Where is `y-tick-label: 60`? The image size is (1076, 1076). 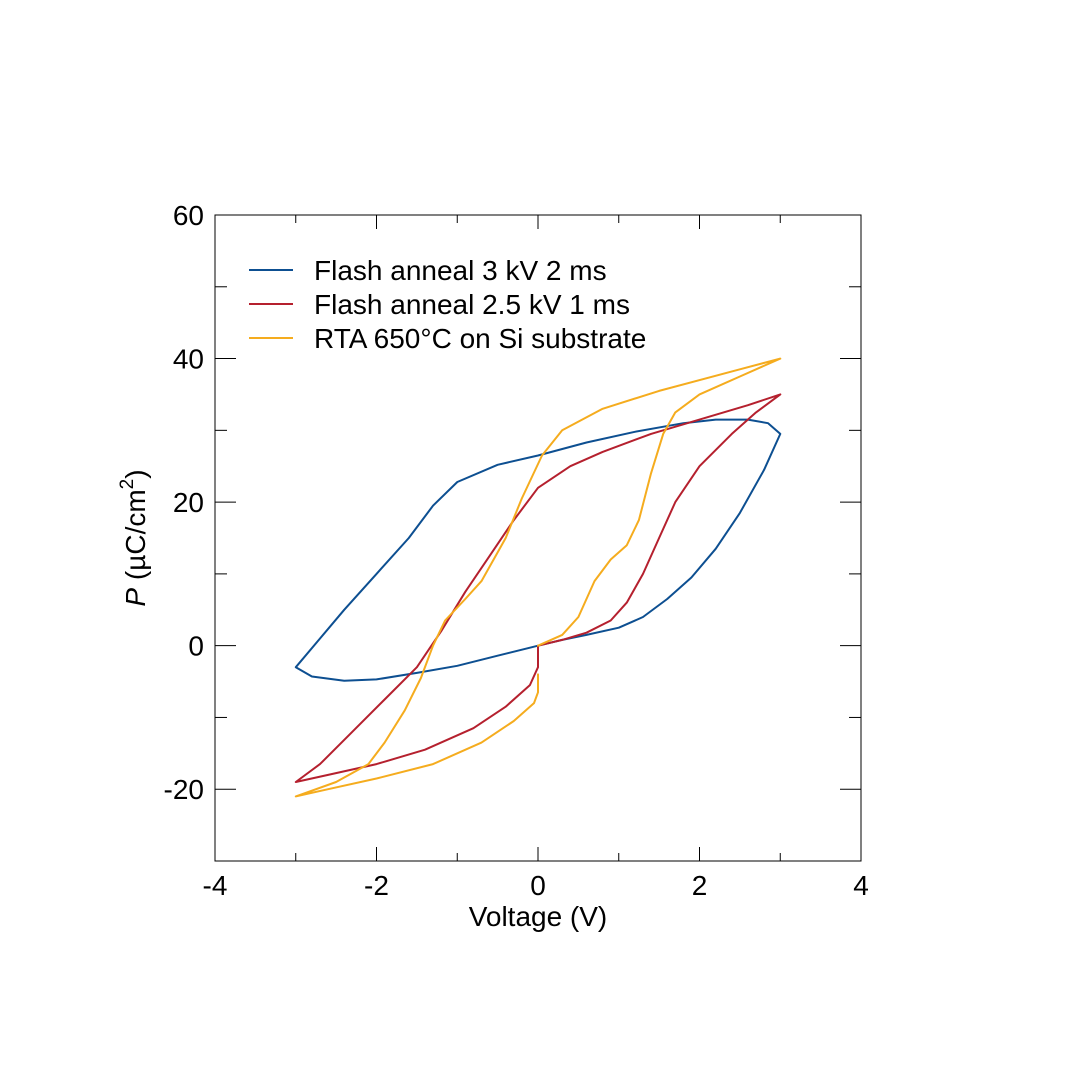
y-tick-label: 60 is located at coordinates (188, 215).